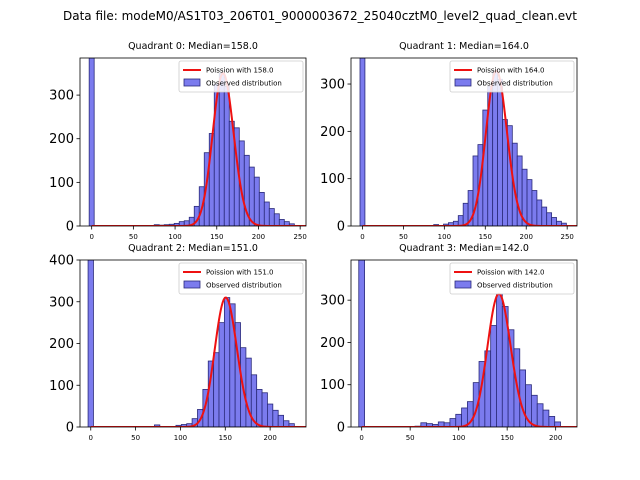 This screenshot has height=480, width=640. Describe the element at coordinates (511, 71) in the screenshot. I see `legend-label-poisson: Poission with 164.0` at that location.